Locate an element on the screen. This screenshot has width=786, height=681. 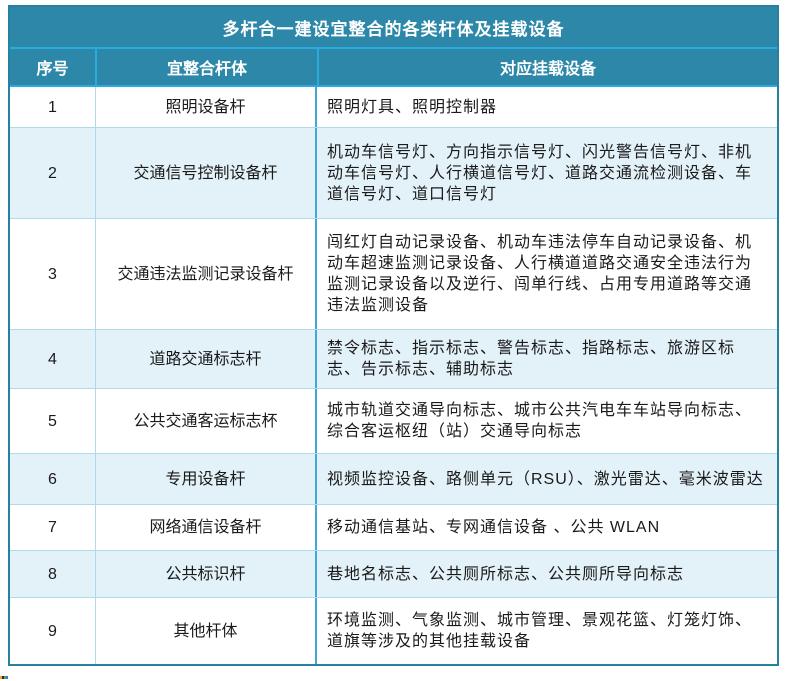
devices-cell: 照明灯具、照明控制器 is located at coordinates (412, 107).